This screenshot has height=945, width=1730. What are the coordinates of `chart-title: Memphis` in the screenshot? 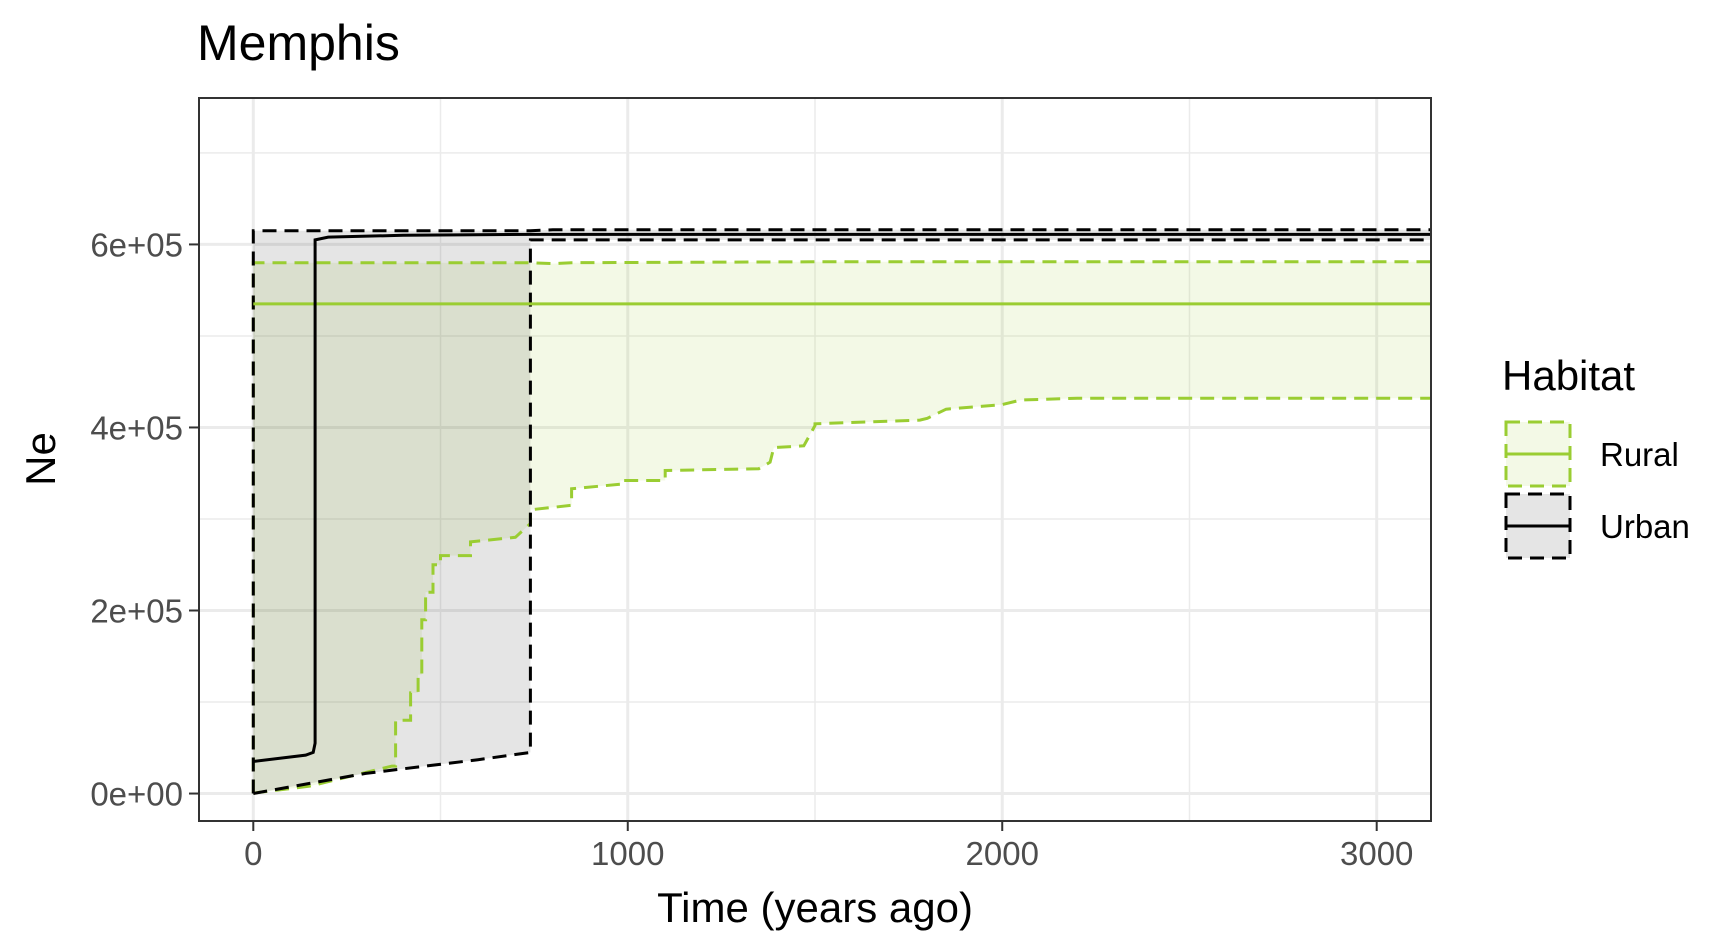 It's located at (298, 43).